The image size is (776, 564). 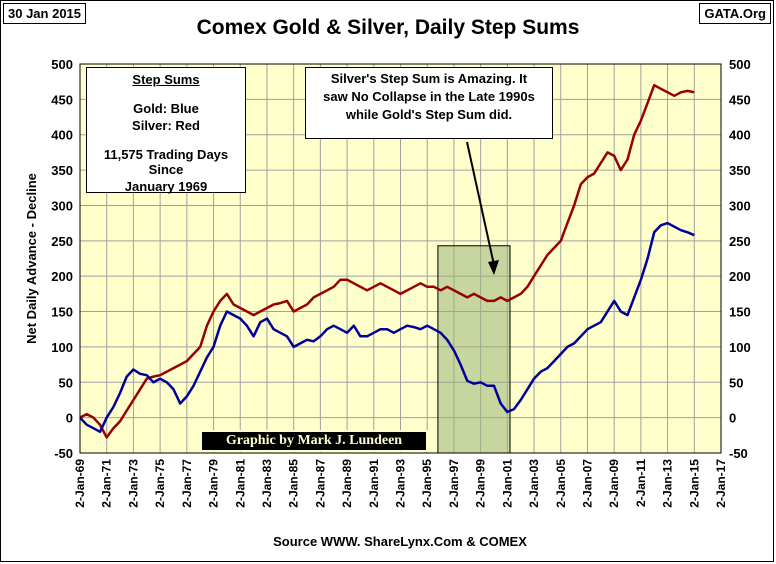 What do you see at coordinates (694, 483) in the screenshot?
I see `x-tick-23: 2-Jan-15` at bounding box center [694, 483].